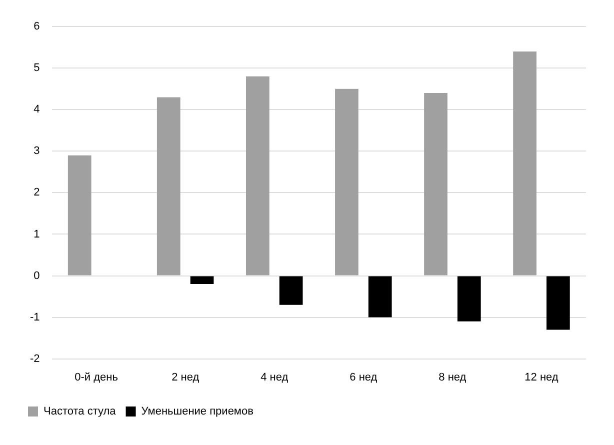  I want to click on y-tick-label: 5, so click(37, 68).